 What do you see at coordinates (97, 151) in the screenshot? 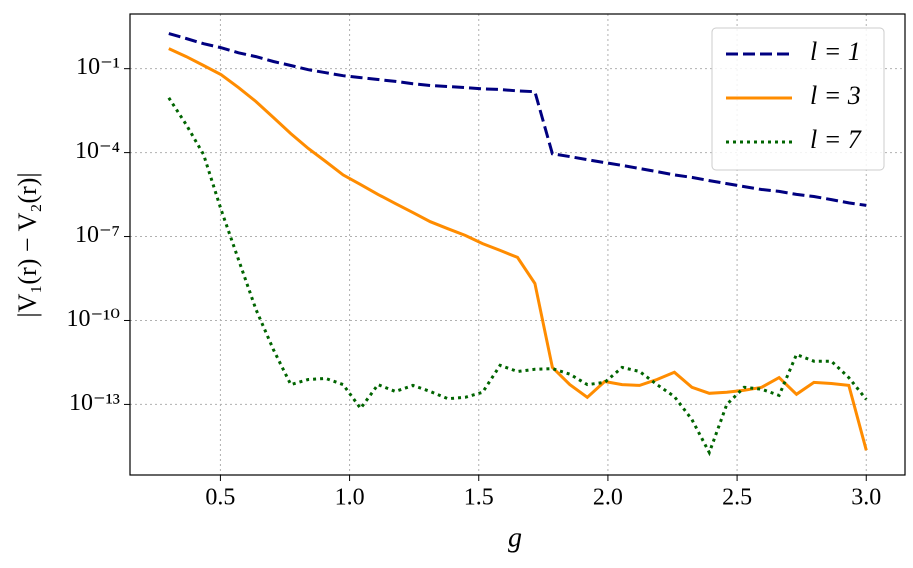
I see `y-tick-label: 10⁻⁴` at bounding box center [97, 151].